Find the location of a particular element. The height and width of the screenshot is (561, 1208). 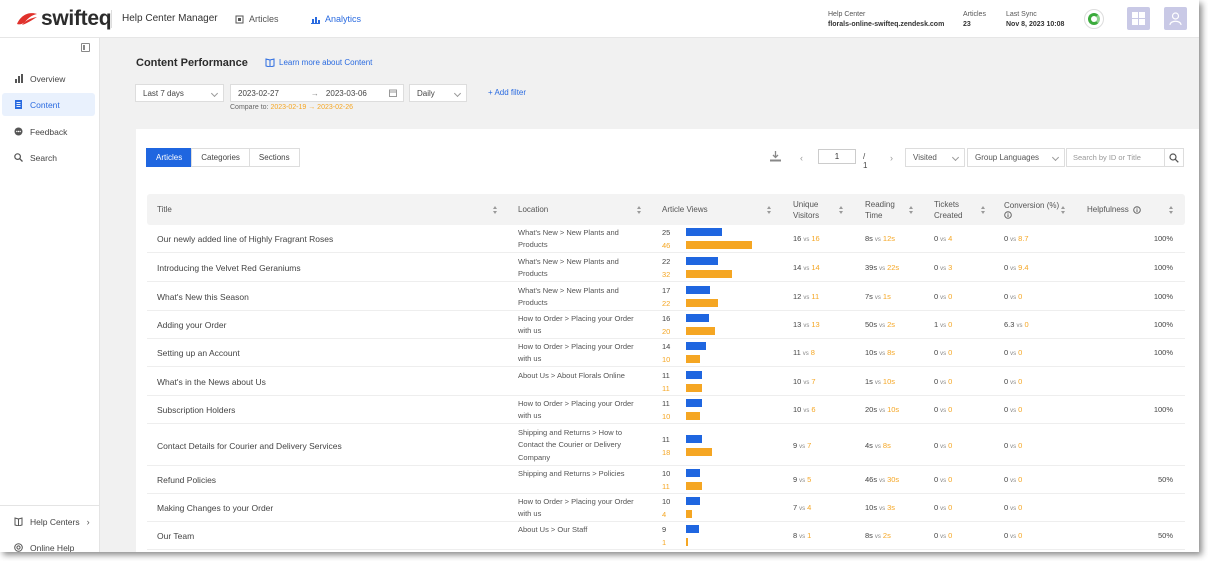

sidebar-item-online-help: Online Help is located at coordinates (48, 544).